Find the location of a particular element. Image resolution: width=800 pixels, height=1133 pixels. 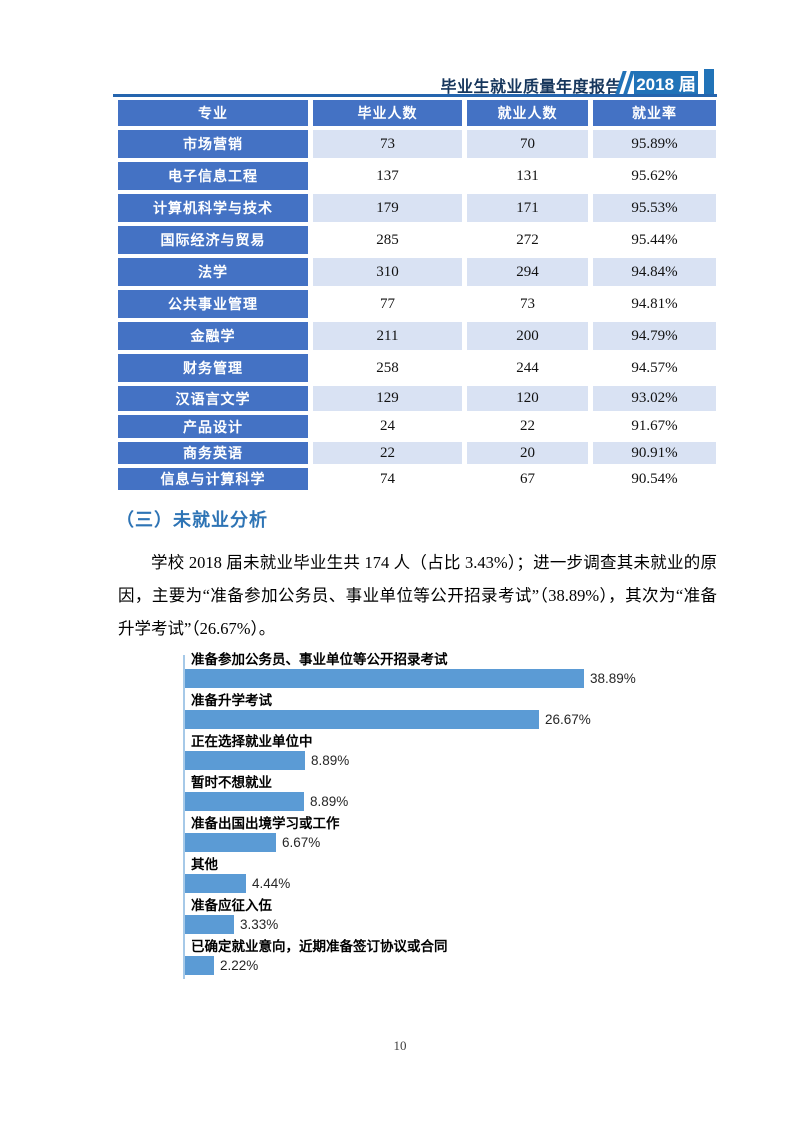

graduates-cell: 129 is located at coordinates (387, 398).